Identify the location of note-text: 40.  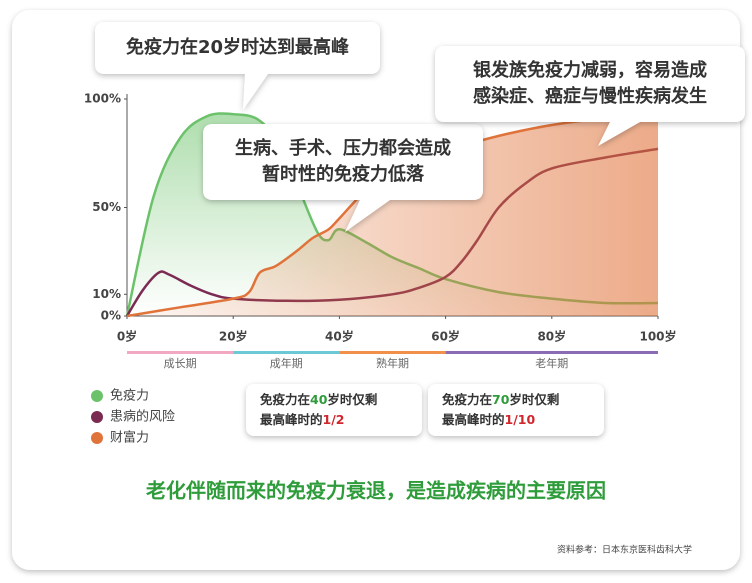
(319, 399).